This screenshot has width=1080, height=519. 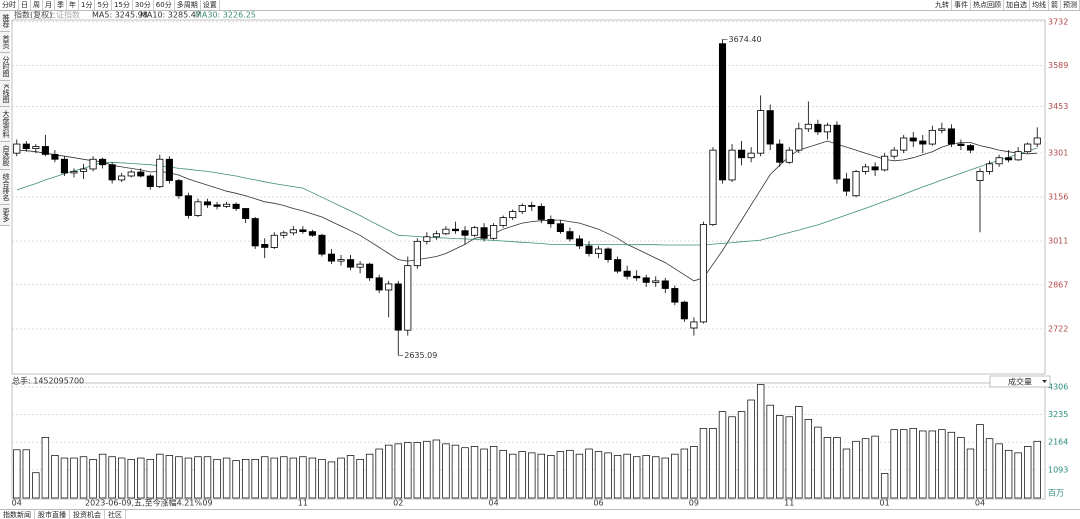 I want to click on y-tick-label: 3301, so click(x=1058, y=152).